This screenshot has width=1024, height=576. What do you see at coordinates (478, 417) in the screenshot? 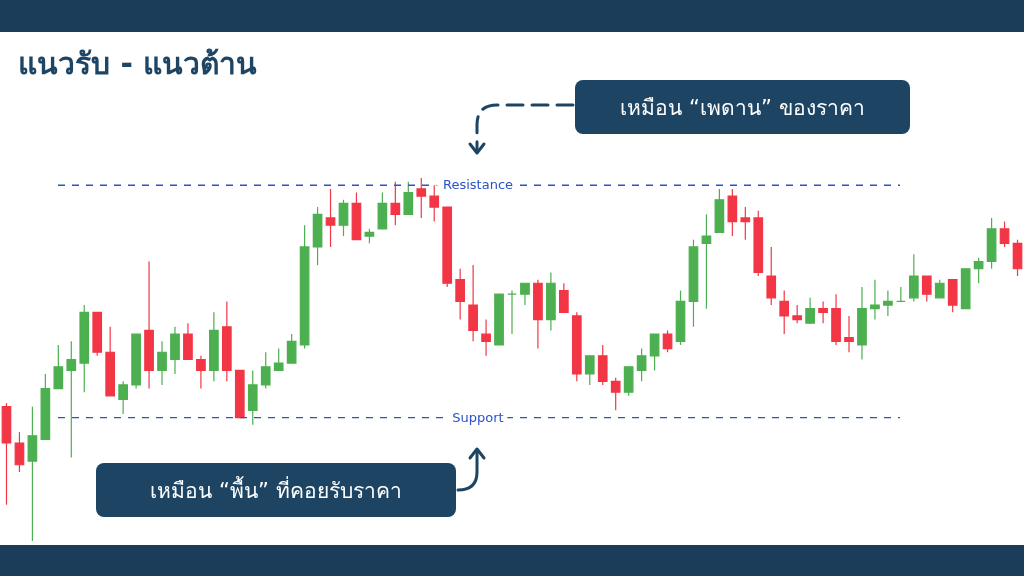
I see `ref-line-label: Support` at bounding box center [478, 417].